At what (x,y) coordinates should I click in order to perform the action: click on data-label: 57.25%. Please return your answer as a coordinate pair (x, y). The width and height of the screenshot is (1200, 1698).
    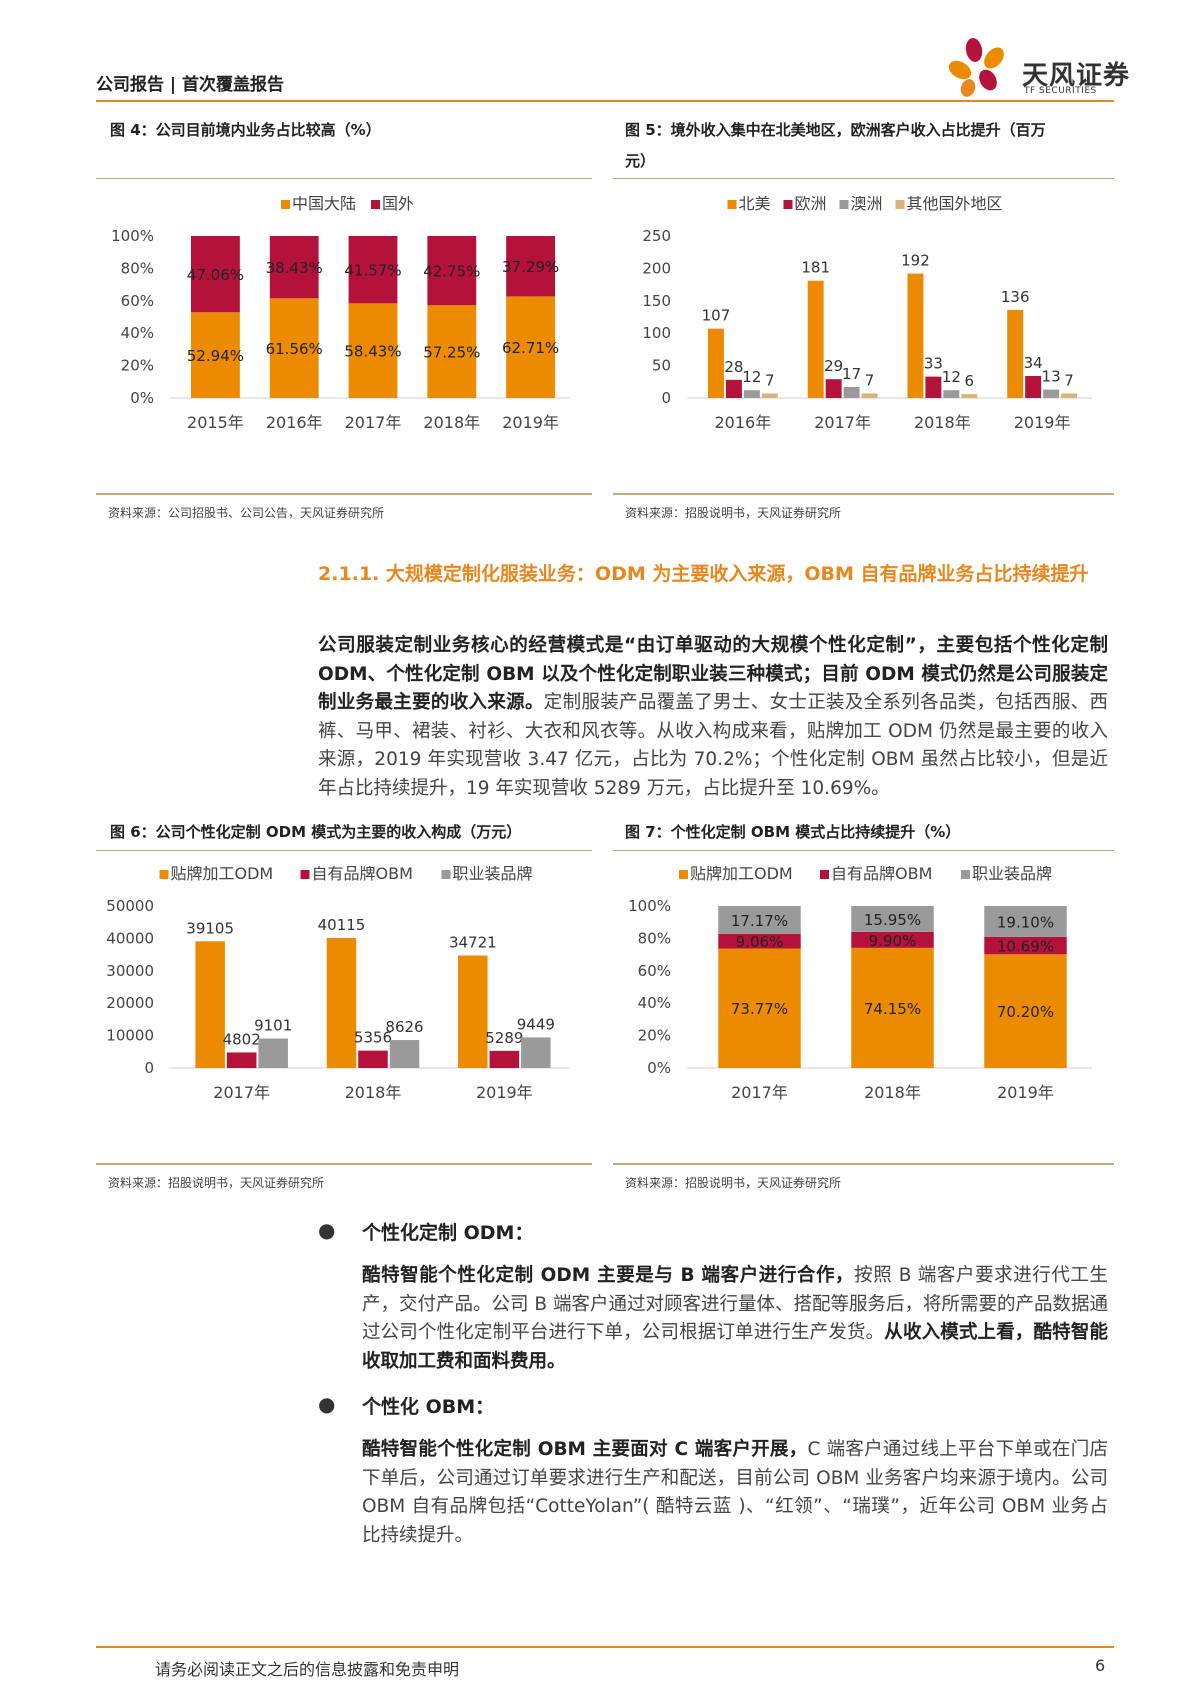
    Looking at the image, I should click on (451, 353).